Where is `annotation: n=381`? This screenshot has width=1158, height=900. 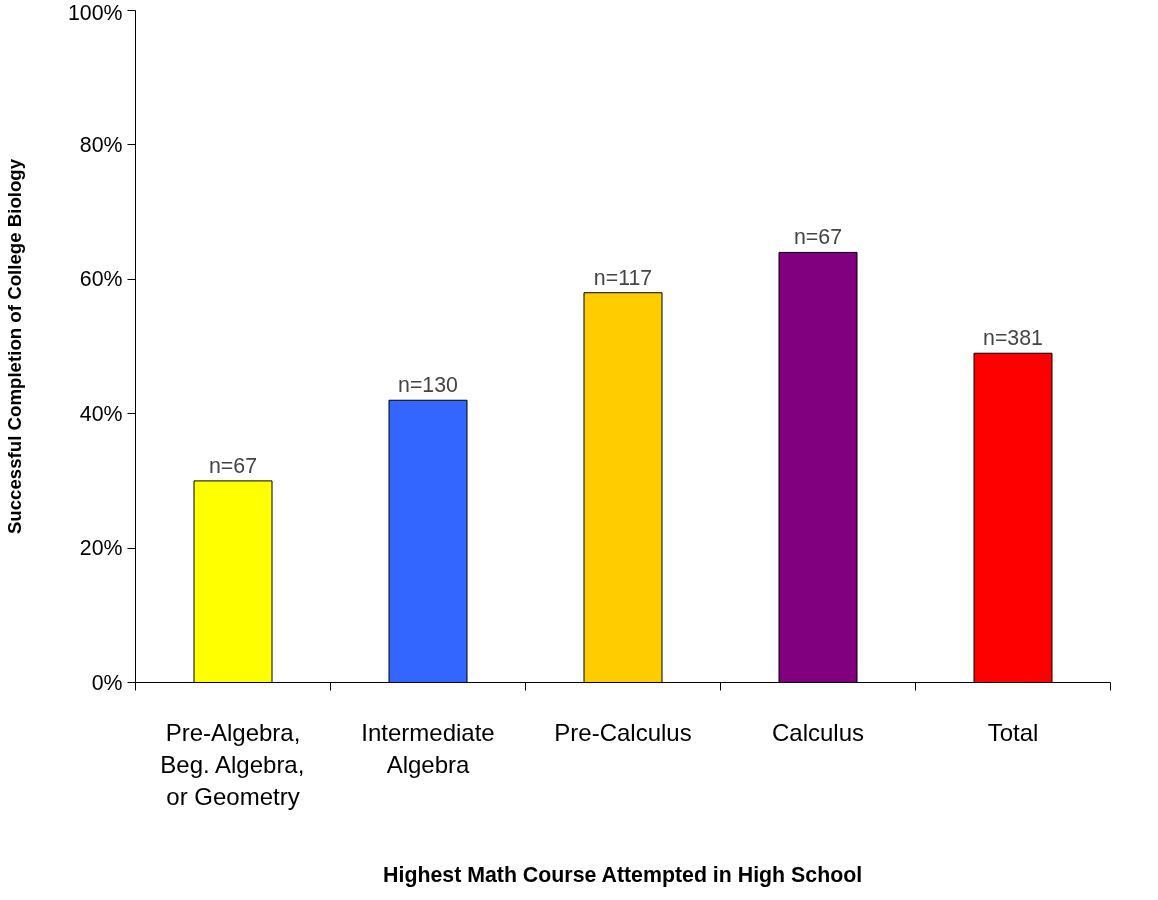 annotation: n=381 is located at coordinates (1013, 338).